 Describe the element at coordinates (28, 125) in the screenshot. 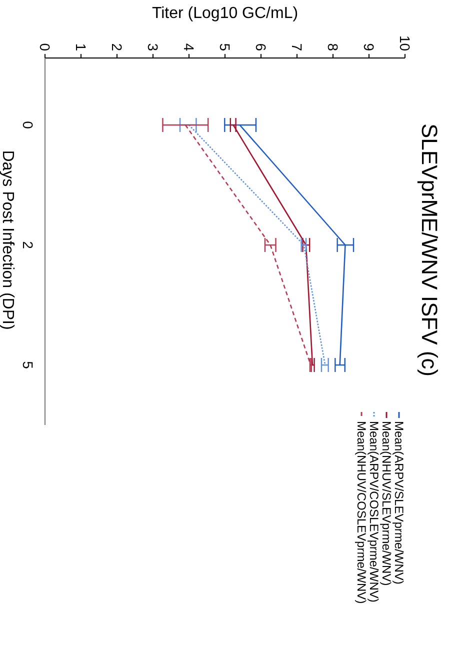

I see `y-tick-label: 0` at that location.